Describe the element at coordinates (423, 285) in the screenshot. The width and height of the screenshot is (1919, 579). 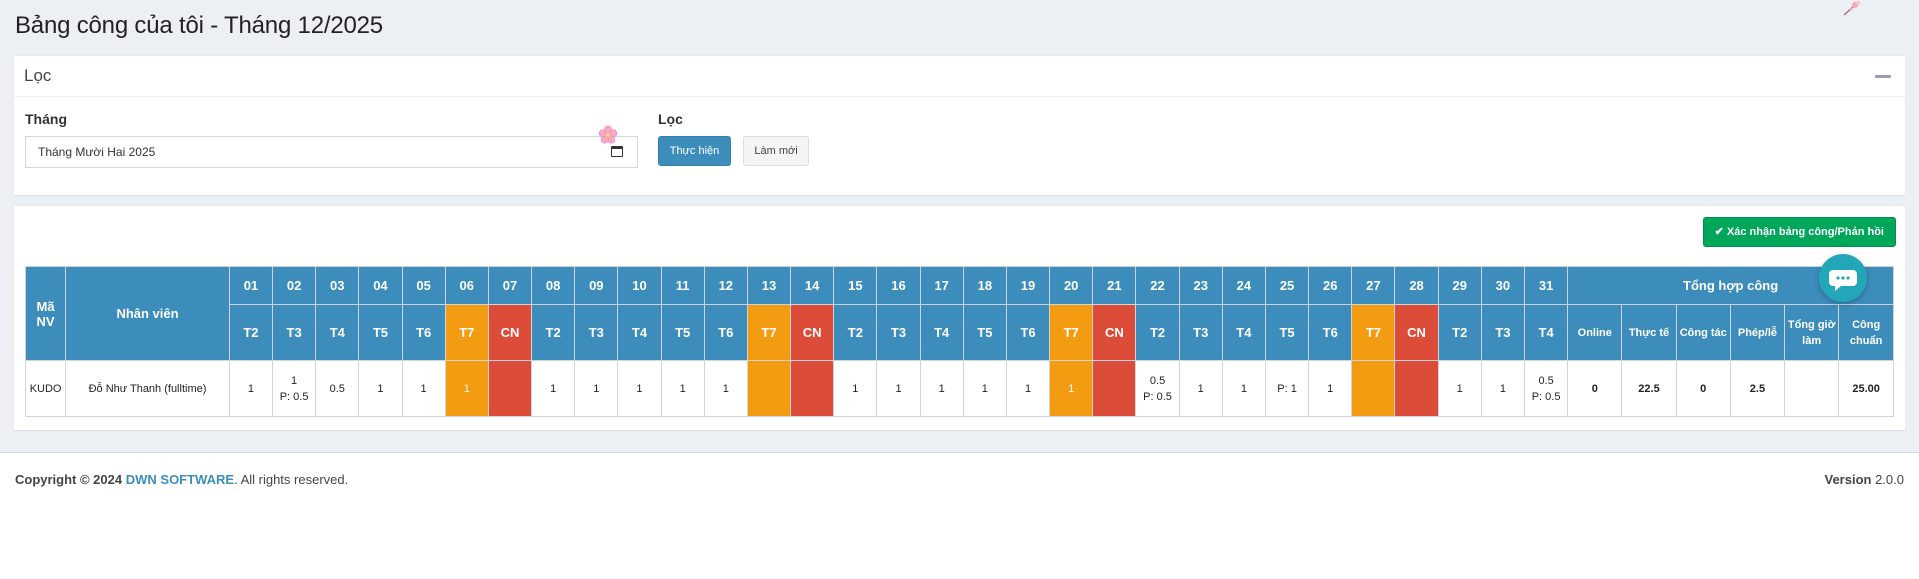
I see `day-number-header: 05` at that location.